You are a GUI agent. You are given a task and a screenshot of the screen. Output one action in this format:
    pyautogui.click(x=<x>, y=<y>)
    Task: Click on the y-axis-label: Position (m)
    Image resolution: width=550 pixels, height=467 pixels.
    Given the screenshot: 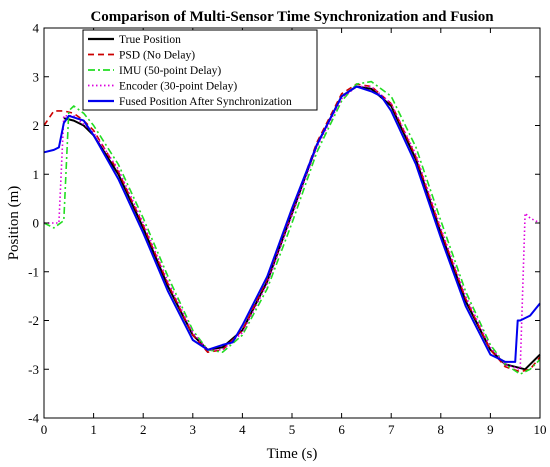 What is the action you would take?
    pyautogui.click(x=14, y=223)
    